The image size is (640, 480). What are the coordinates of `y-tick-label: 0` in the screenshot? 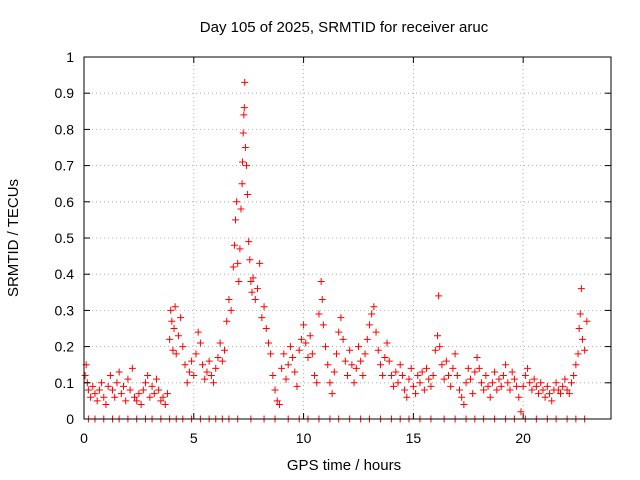 It's located at (70, 419).